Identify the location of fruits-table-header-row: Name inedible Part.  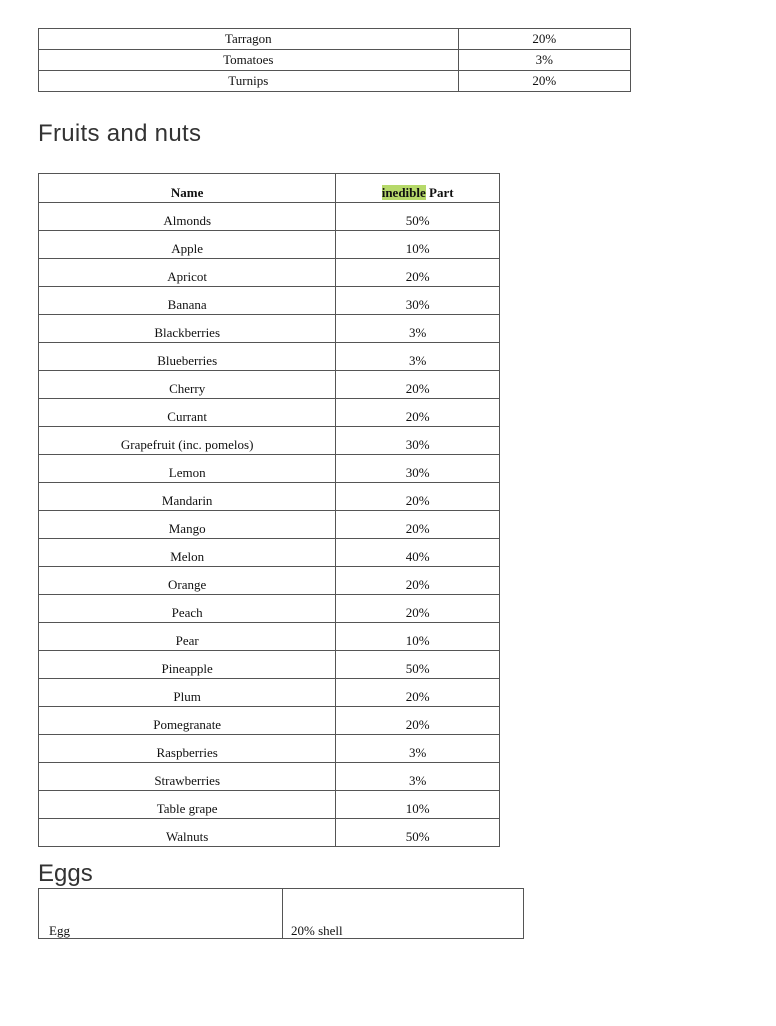
(268, 188).